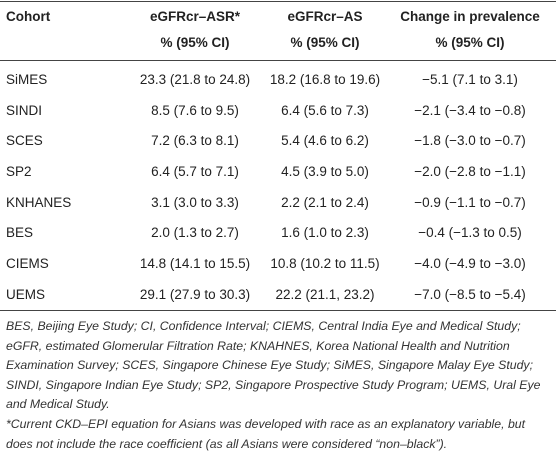  I want to click on cell-cohort: SiMES, so click(27, 79).